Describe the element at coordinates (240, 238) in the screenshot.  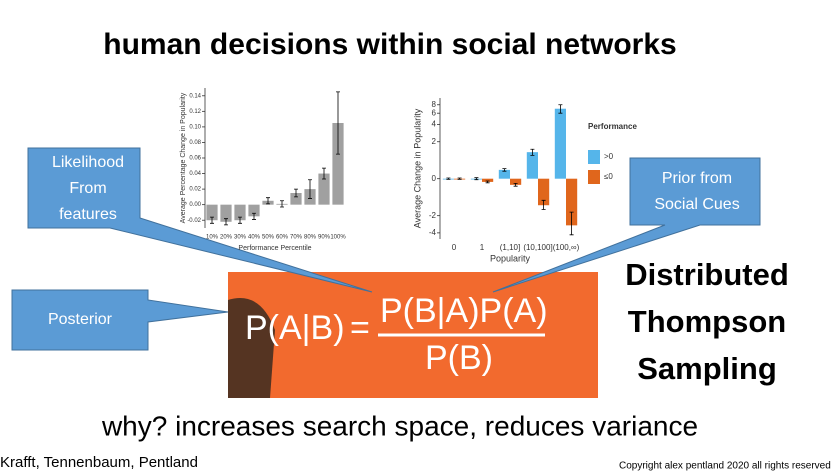
I see `x-tick-label: 30%` at that location.